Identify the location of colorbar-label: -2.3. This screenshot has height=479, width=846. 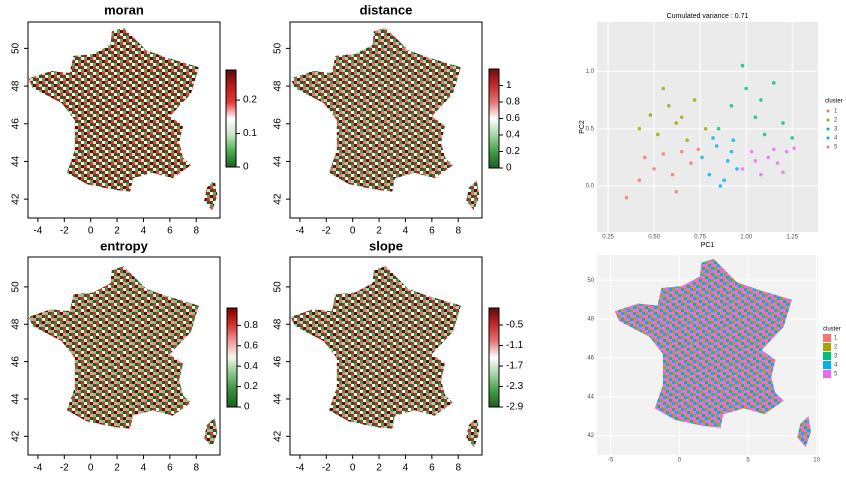
(515, 386).